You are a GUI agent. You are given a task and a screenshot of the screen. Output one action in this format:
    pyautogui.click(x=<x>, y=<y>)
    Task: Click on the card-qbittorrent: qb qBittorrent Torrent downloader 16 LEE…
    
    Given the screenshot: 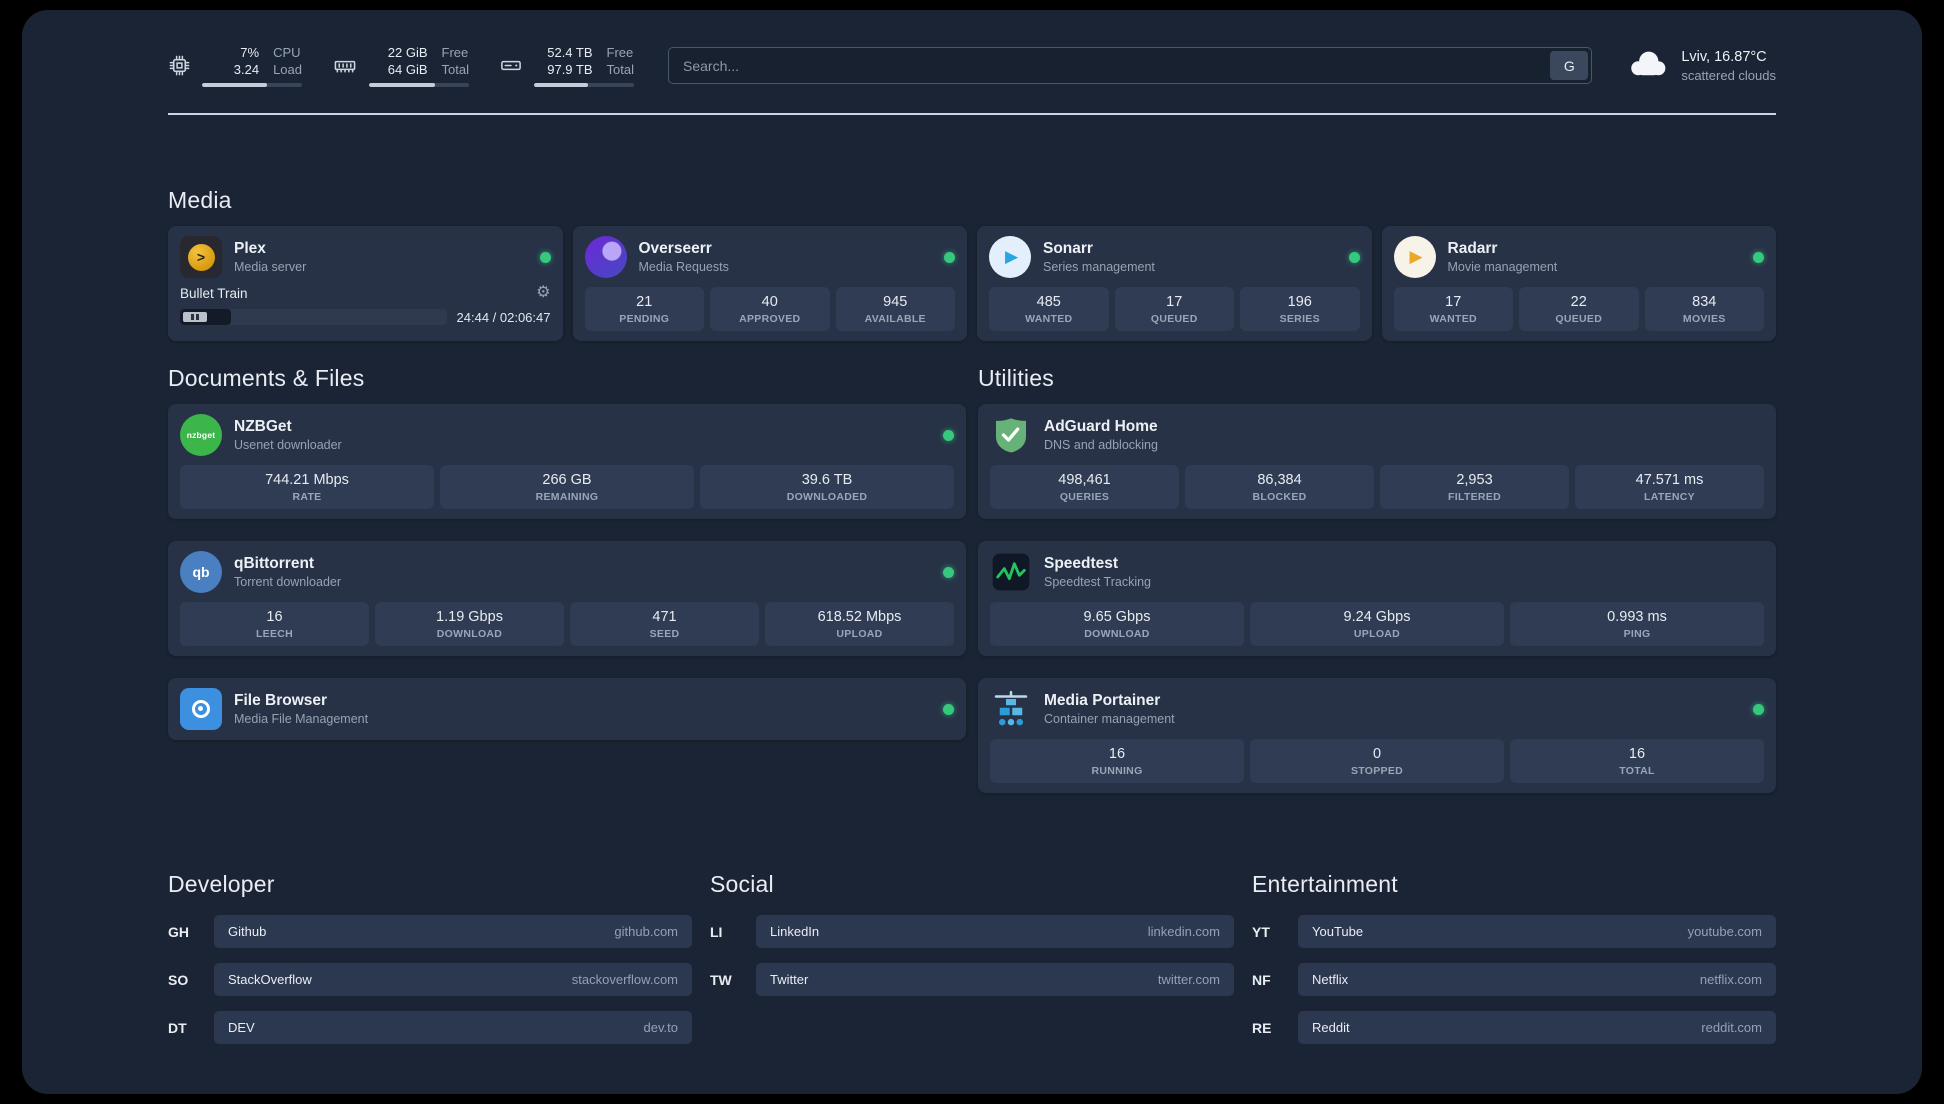 What is the action you would take?
    pyautogui.click(x=567, y=598)
    